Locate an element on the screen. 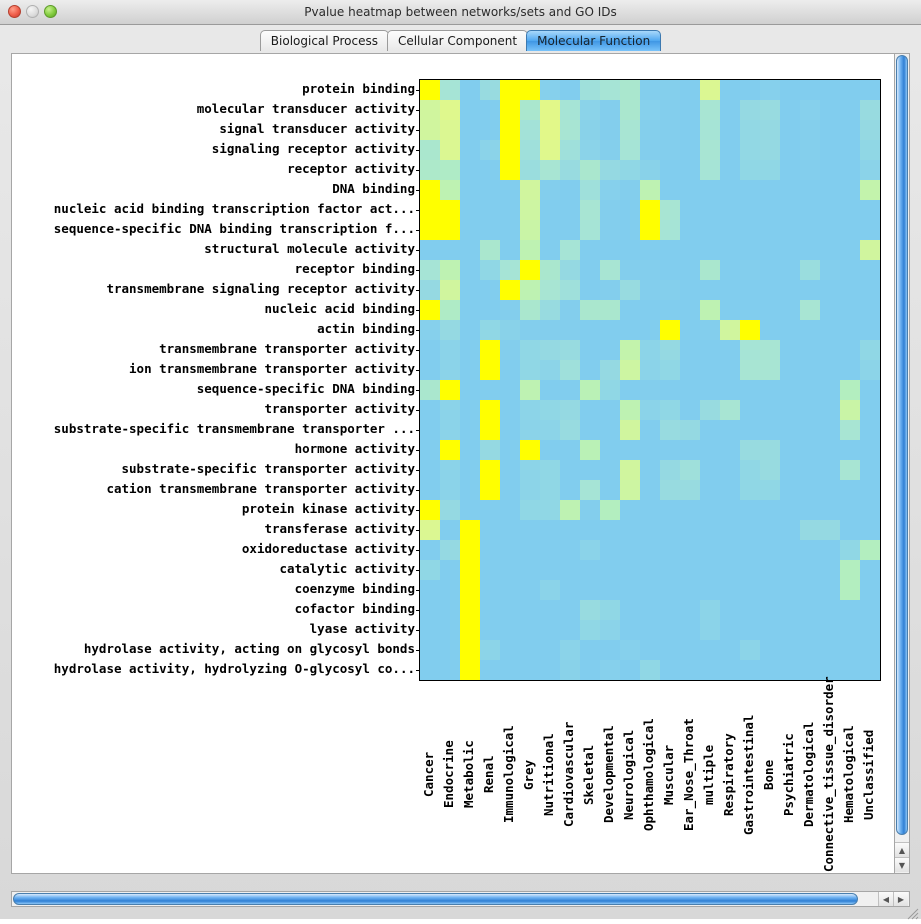 The height and width of the screenshot is (924, 921). maximize-window-button is located at coordinates (50, 11).